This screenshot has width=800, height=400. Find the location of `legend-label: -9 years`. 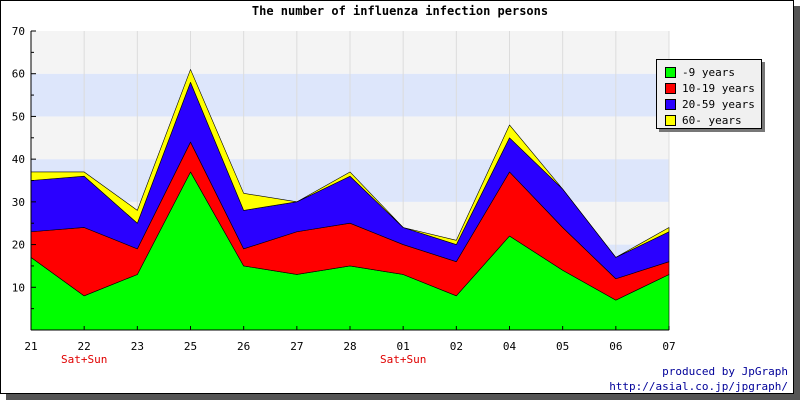

legend-label: -9 years is located at coordinates (708, 72).